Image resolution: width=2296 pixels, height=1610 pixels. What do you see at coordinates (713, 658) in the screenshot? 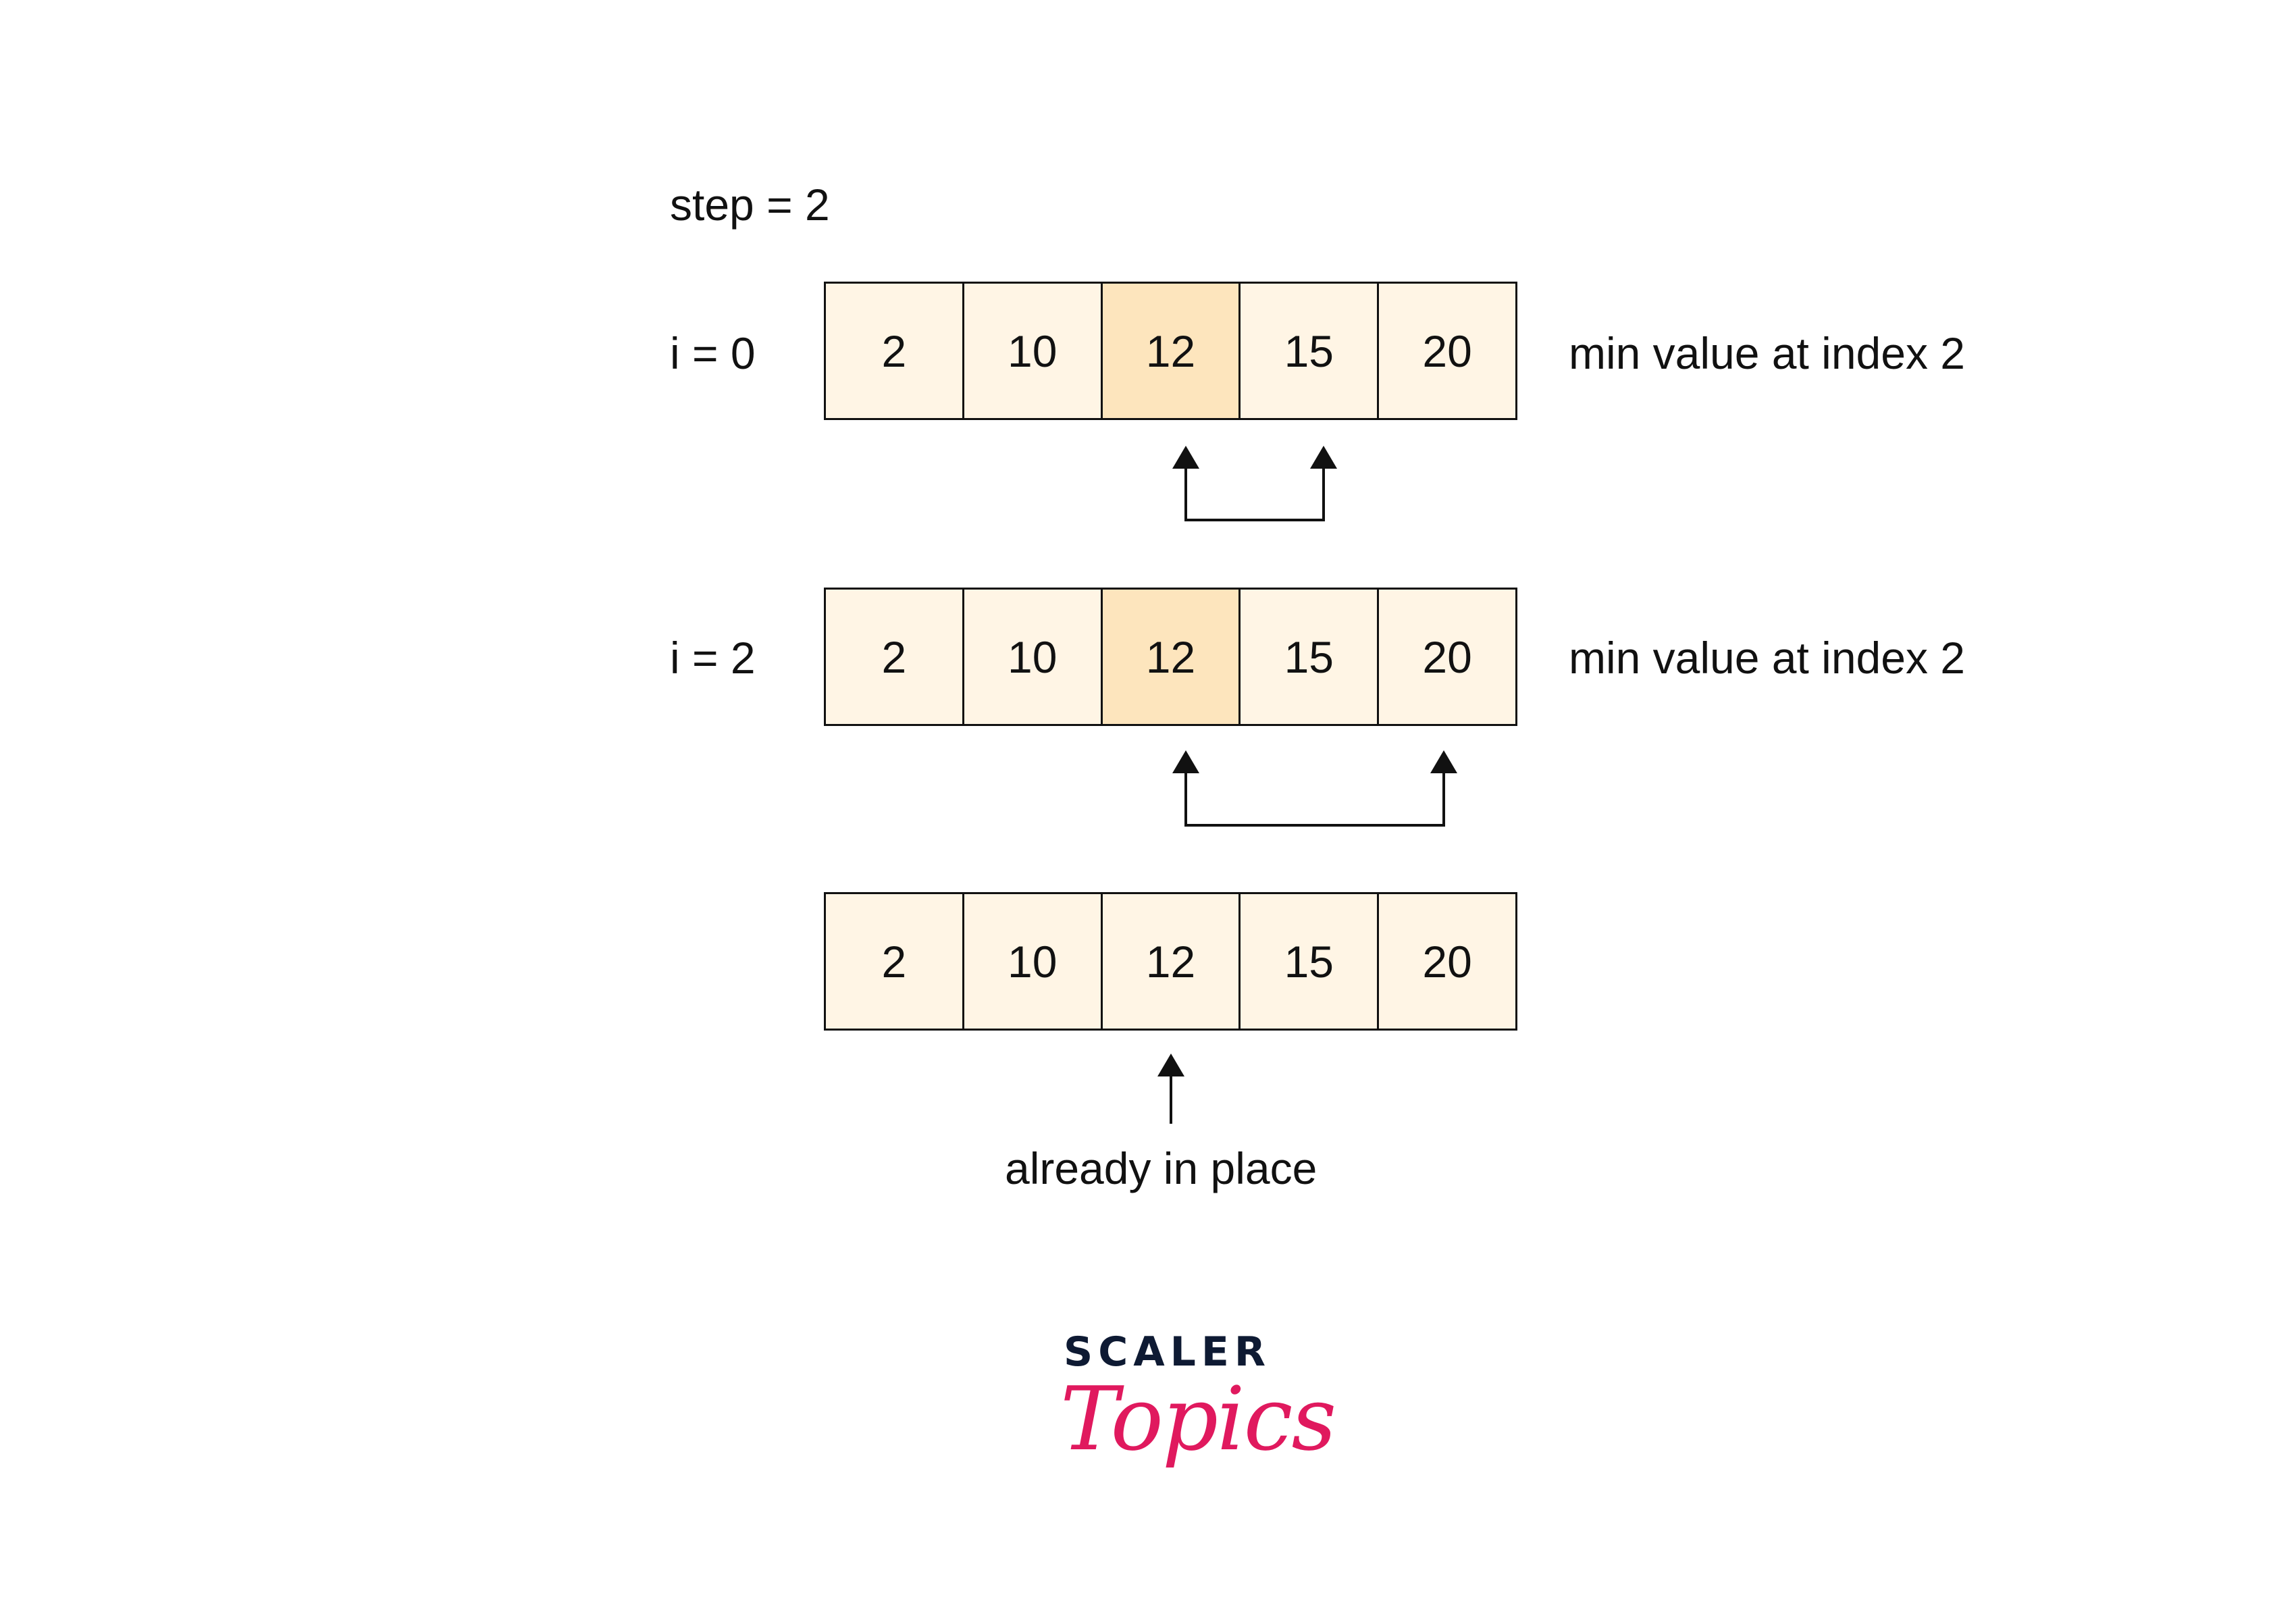
I see `row-label-i2: i = 2` at bounding box center [713, 658].